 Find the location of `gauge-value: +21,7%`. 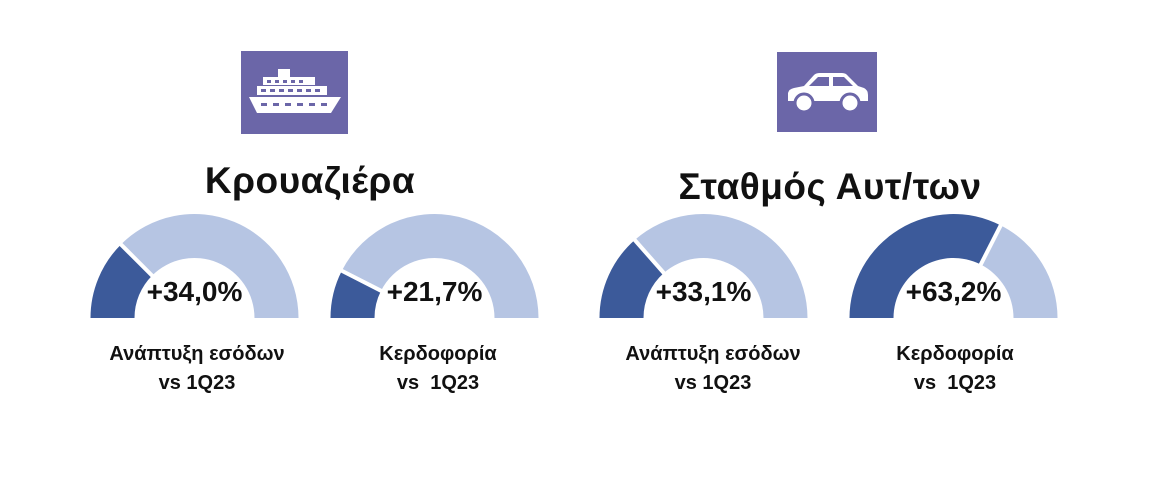

gauge-value: +21,7% is located at coordinates (434, 291).